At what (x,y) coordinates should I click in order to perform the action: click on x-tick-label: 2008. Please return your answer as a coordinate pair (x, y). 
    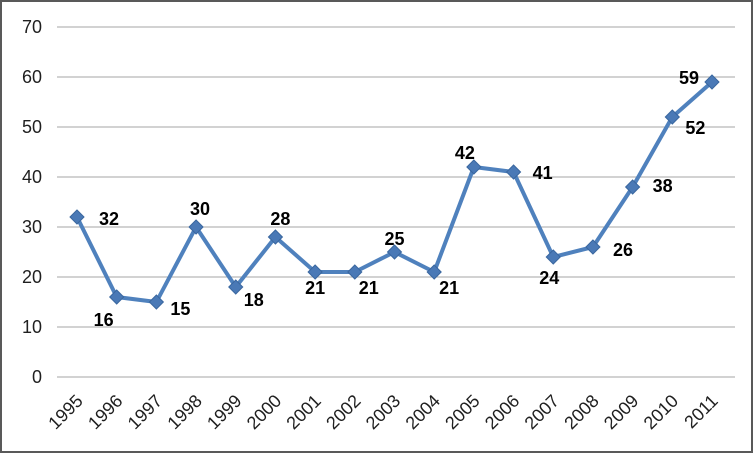
    Looking at the image, I should click on (581, 412).